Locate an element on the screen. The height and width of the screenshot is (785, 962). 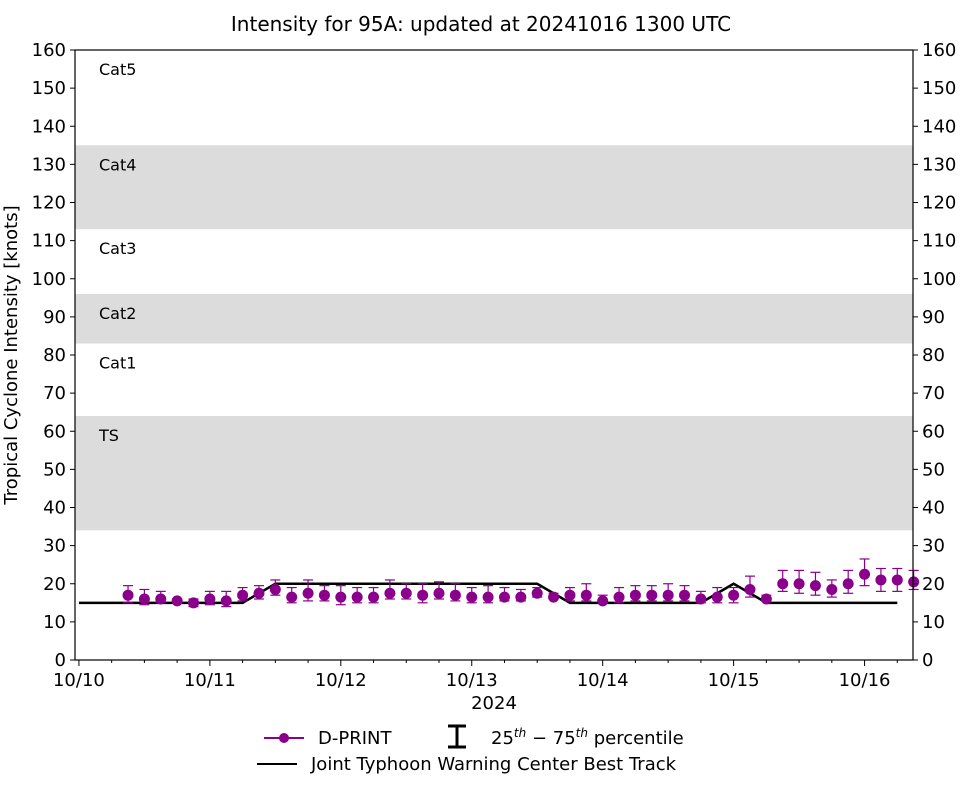
y-tick-label-right: 30 is located at coordinates (933, 546).